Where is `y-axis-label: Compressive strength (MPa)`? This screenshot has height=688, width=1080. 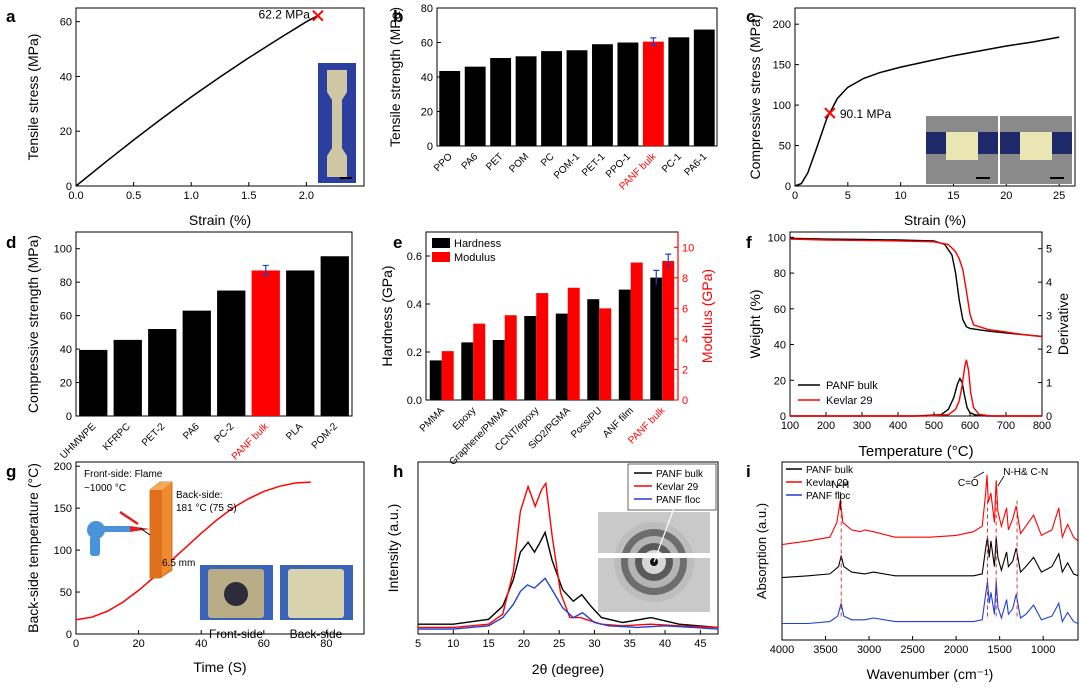 y-axis-label: Compressive strength (MPa) is located at coordinates (33, 324).